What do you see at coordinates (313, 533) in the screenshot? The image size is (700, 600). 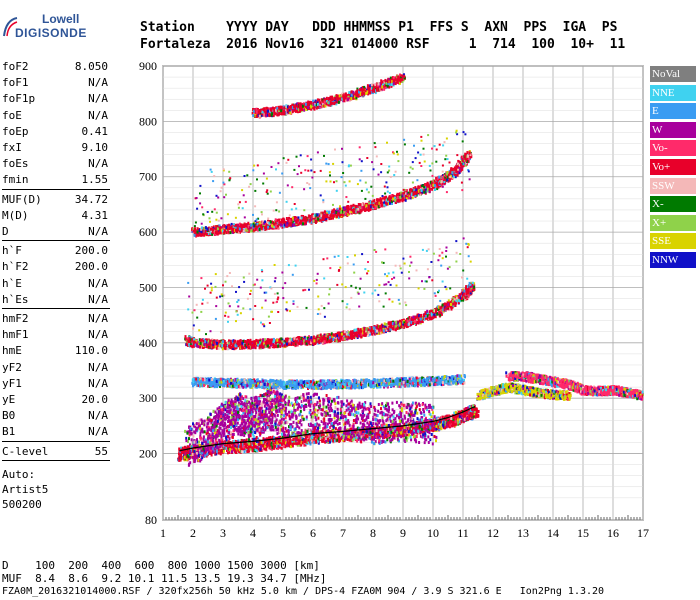 I see `x-tick-label: 6` at bounding box center [313, 533].